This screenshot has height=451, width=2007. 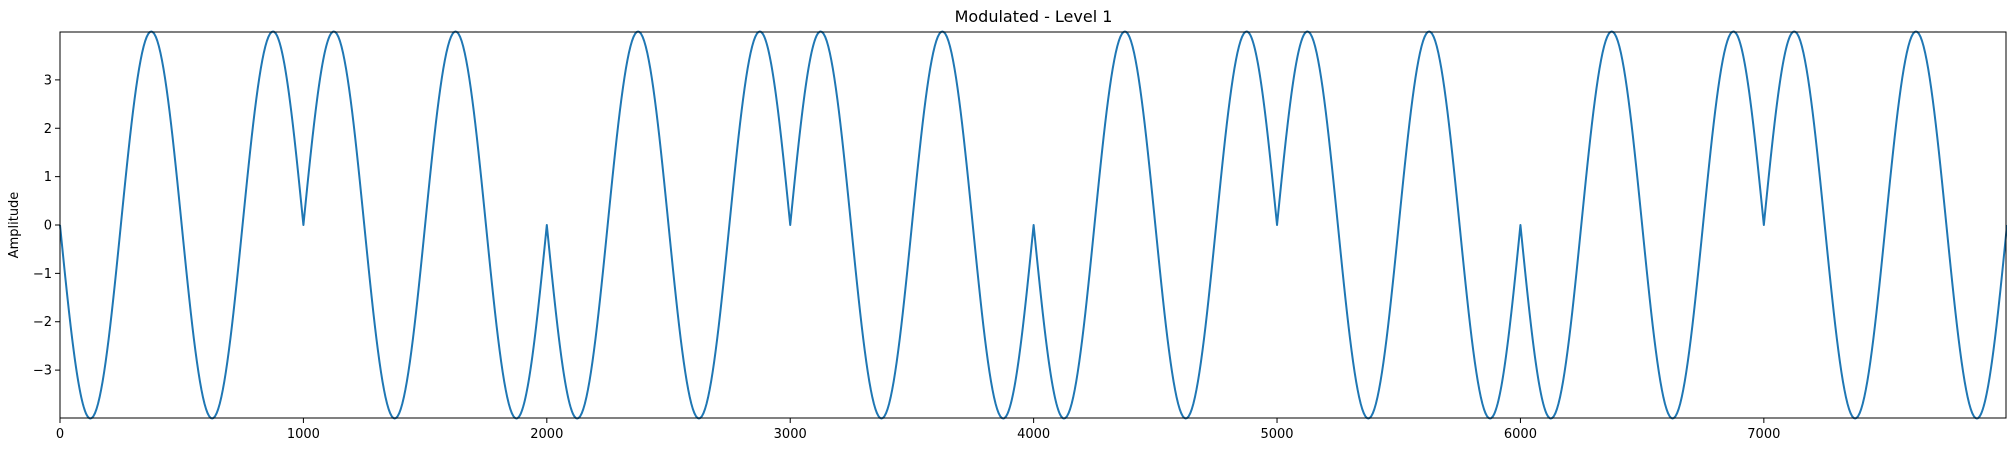 I want to click on x-tick-label: 4000, so click(x=1033, y=434).